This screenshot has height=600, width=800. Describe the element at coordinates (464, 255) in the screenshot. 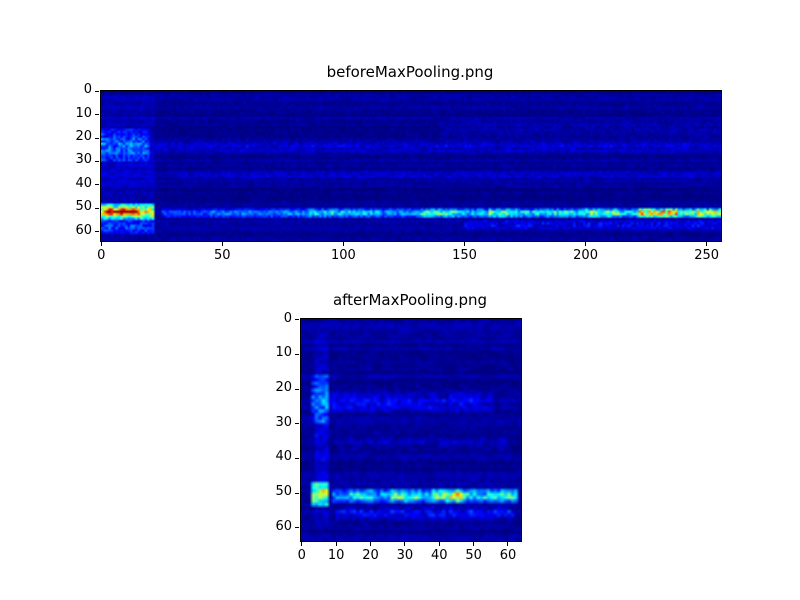

I see `x-tick-label: 150` at that location.